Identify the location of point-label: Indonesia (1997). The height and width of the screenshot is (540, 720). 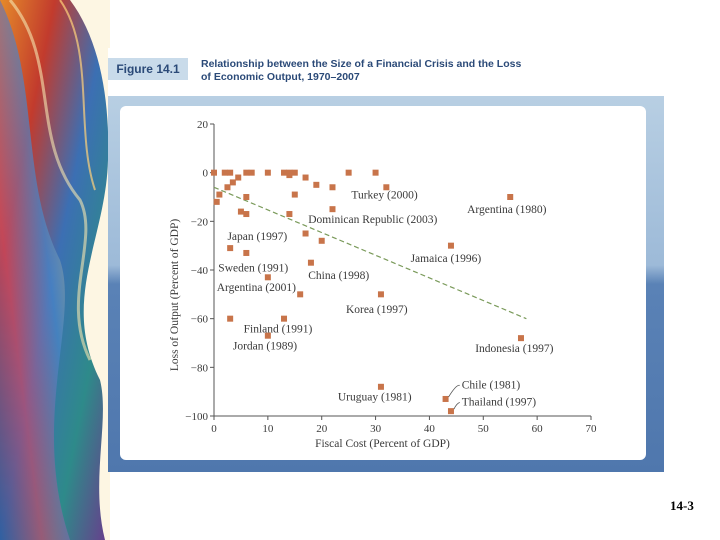
(514, 349).